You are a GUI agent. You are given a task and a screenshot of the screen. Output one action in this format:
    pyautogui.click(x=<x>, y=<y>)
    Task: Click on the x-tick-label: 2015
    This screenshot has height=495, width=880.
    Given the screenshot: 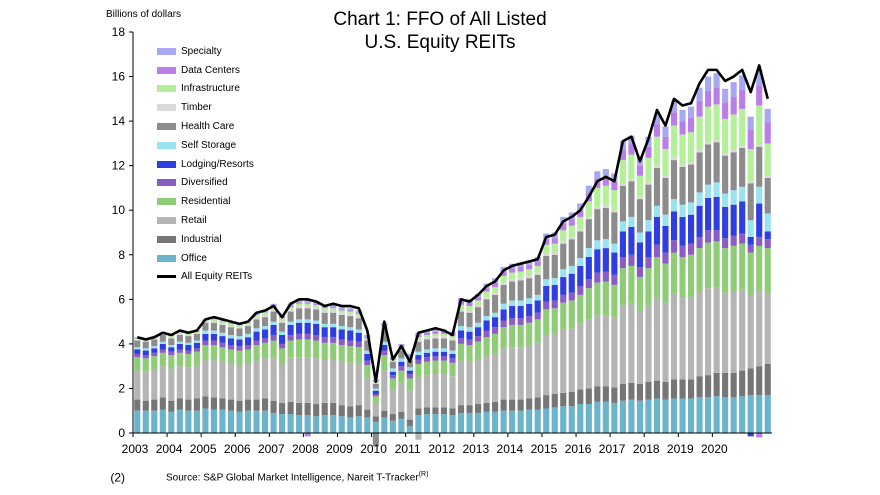 What is the action you would take?
    pyautogui.click(x=544, y=449)
    